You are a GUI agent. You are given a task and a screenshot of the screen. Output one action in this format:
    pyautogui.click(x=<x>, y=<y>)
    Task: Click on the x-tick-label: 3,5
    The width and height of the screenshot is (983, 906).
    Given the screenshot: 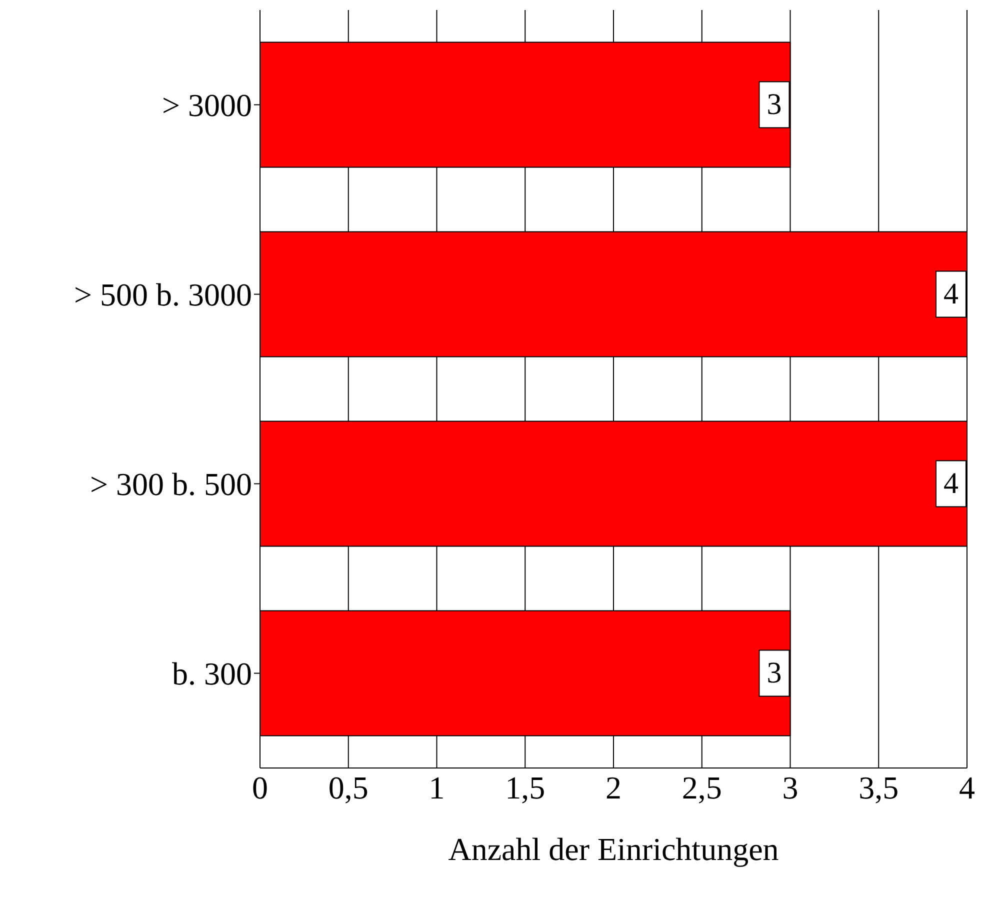 What is the action you would take?
    pyautogui.click(x=878, y=788)
    